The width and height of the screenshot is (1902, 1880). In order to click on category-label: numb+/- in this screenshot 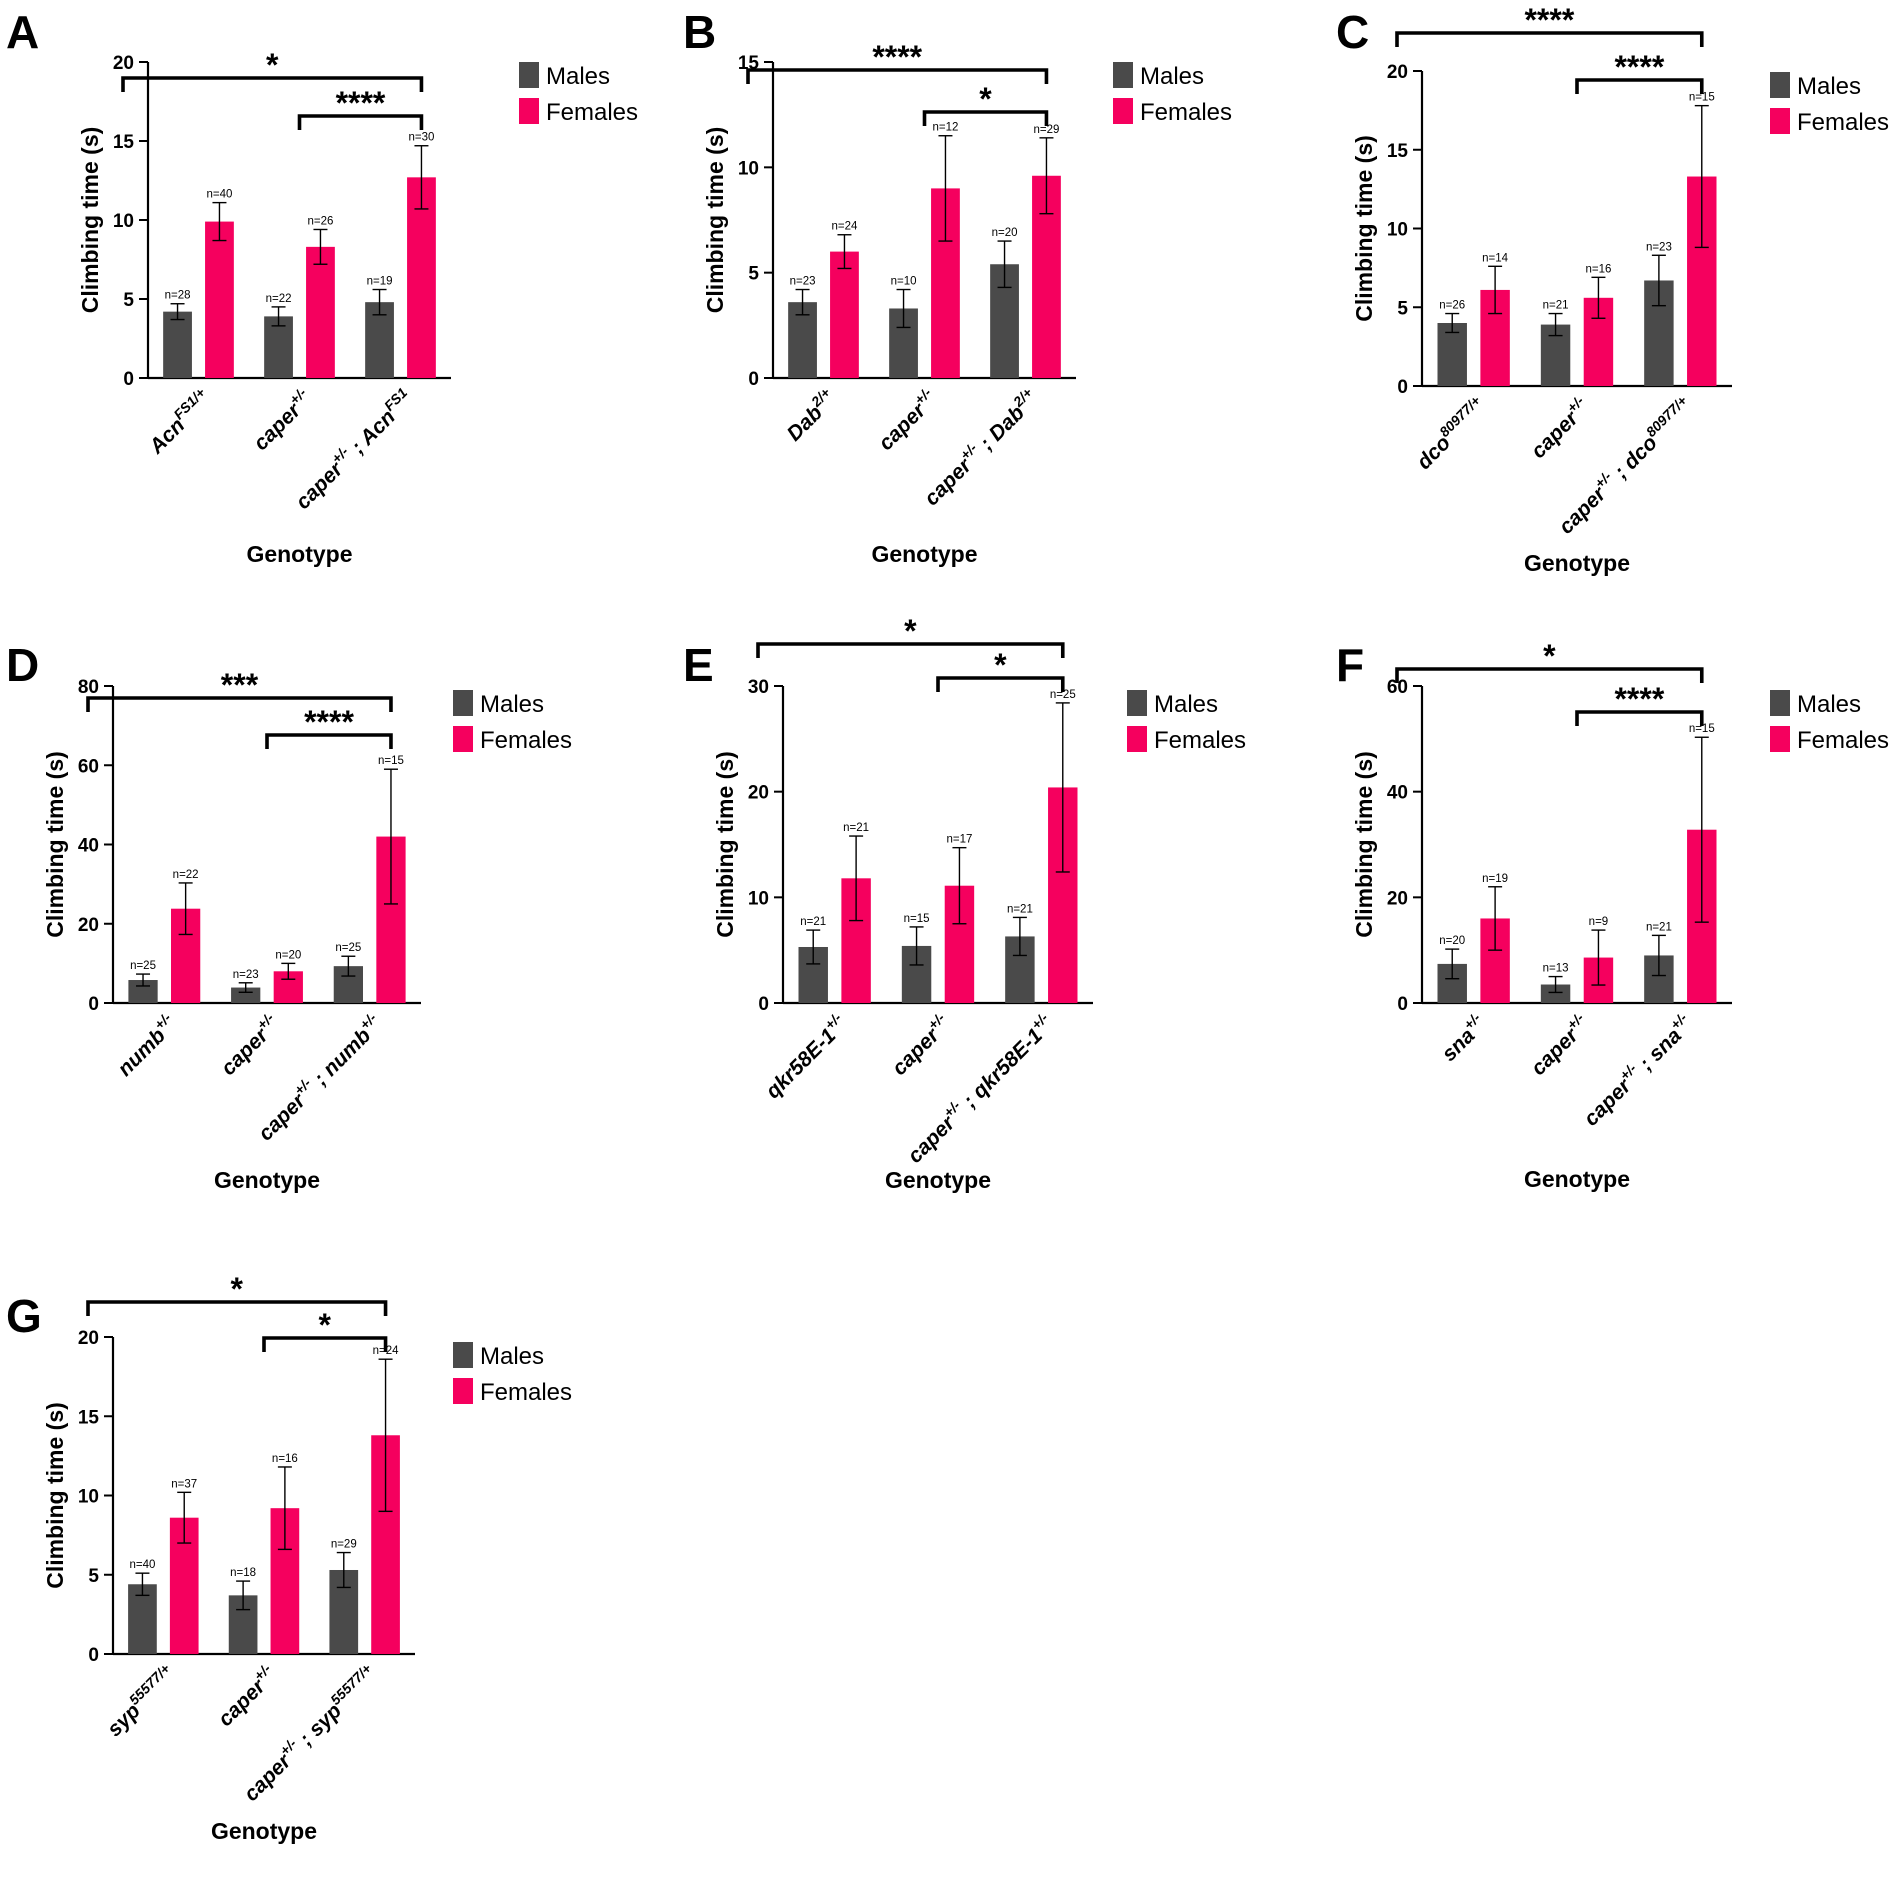, I will do `click(147, 1045)`.